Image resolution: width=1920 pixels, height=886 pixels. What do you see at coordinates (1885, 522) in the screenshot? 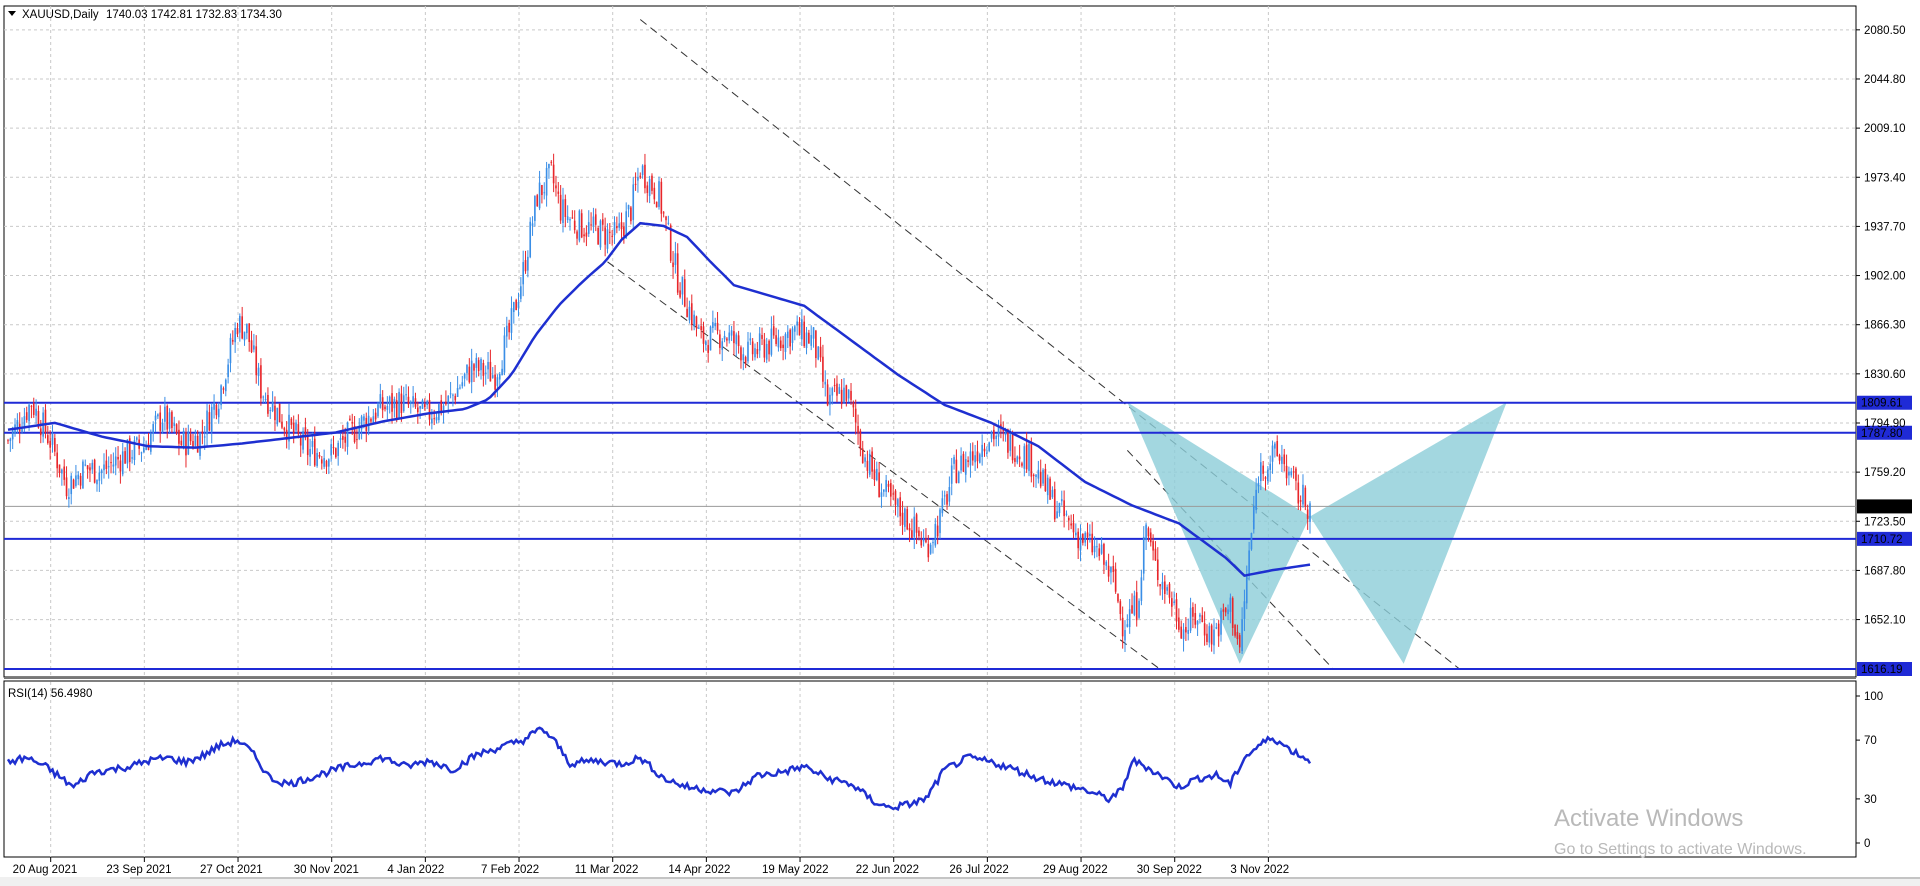
I see `price-tick-label: 1723.50` at bounding box center [1885, 522].